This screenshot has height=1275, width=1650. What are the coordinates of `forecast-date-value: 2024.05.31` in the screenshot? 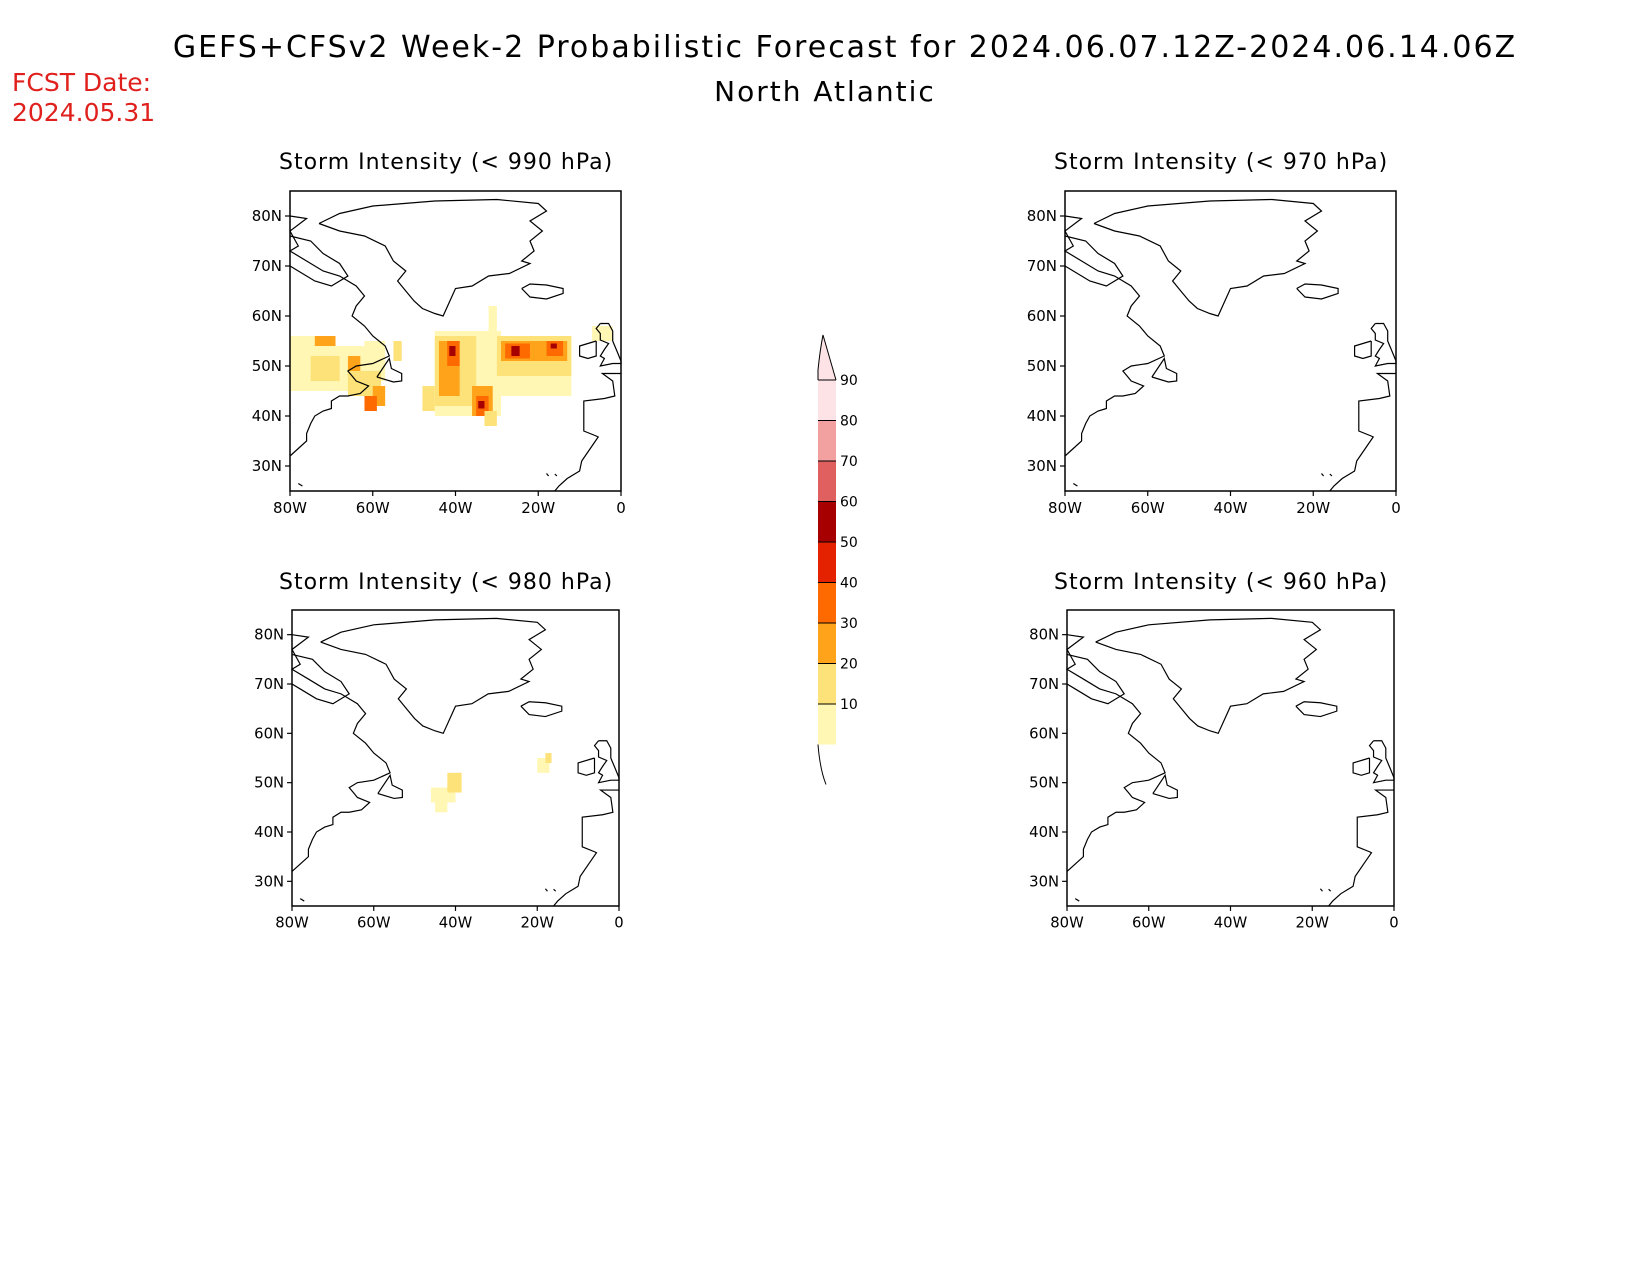 It's located at (84, 112).